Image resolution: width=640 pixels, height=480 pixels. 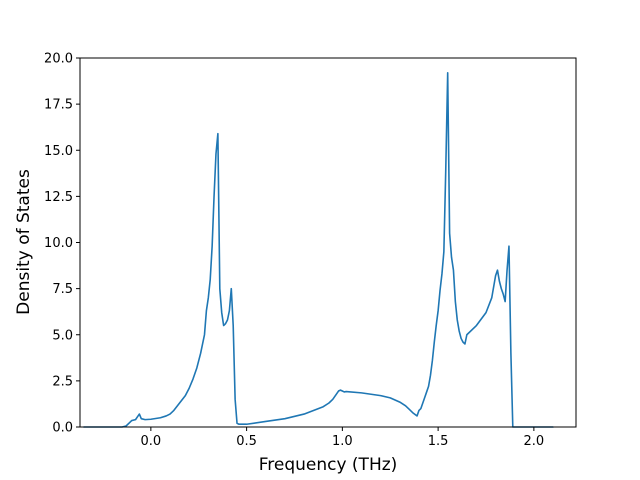 I want to click on y-tick-label: 20.0, so click(x=58, y=59).